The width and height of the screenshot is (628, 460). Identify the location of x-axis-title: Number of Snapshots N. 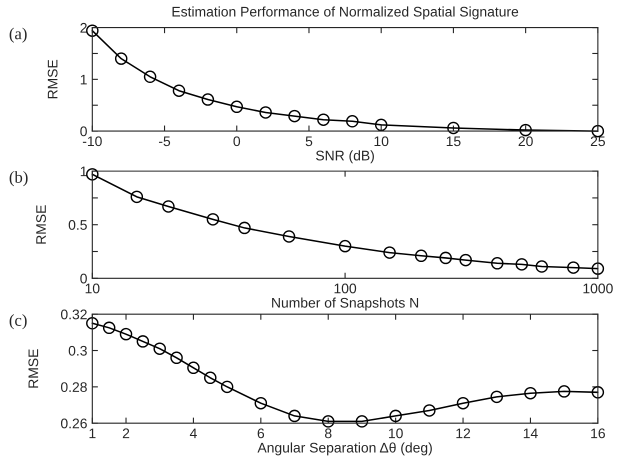
(345, 303).